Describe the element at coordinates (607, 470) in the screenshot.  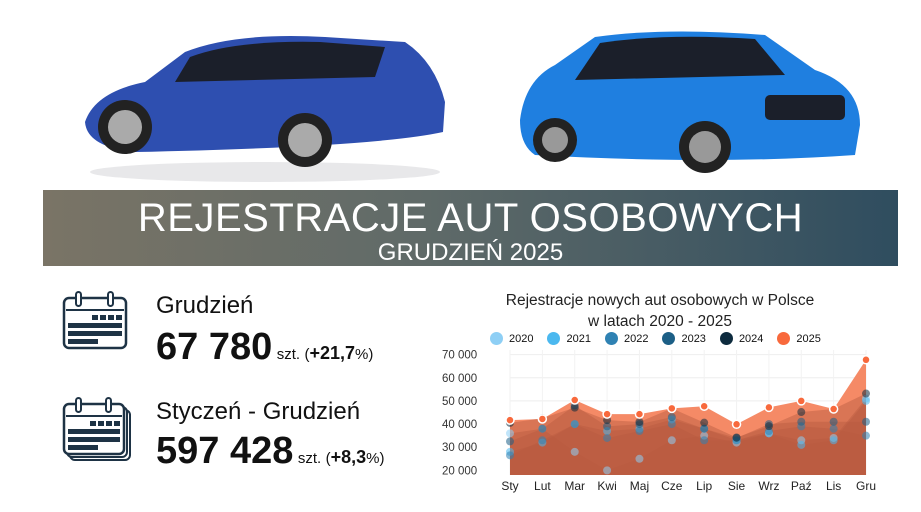
I see `point-2020-Kwi` at that location.